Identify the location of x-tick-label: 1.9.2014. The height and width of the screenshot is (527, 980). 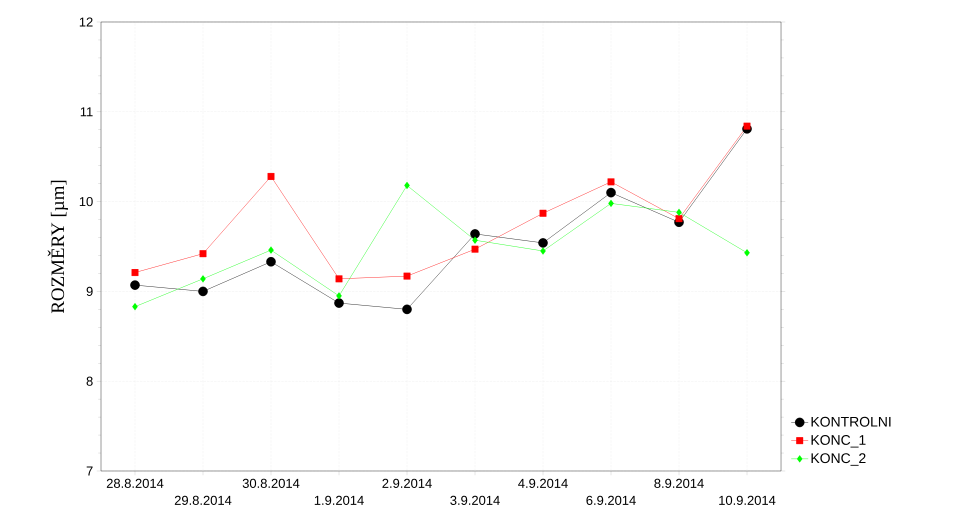
(339, 500).